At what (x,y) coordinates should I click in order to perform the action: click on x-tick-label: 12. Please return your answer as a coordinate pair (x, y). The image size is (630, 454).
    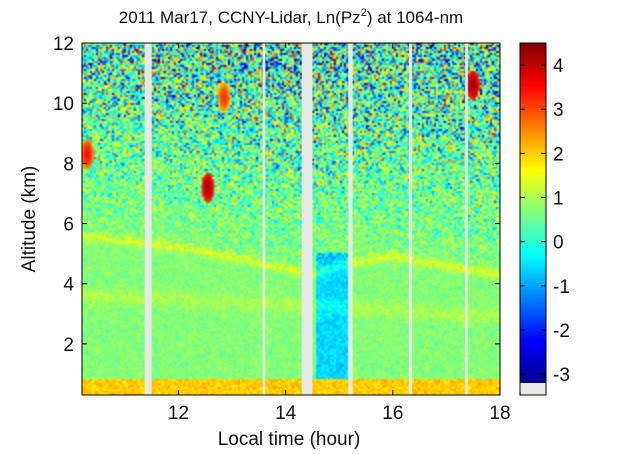
    Looking at the image, I should click on (178, 413).